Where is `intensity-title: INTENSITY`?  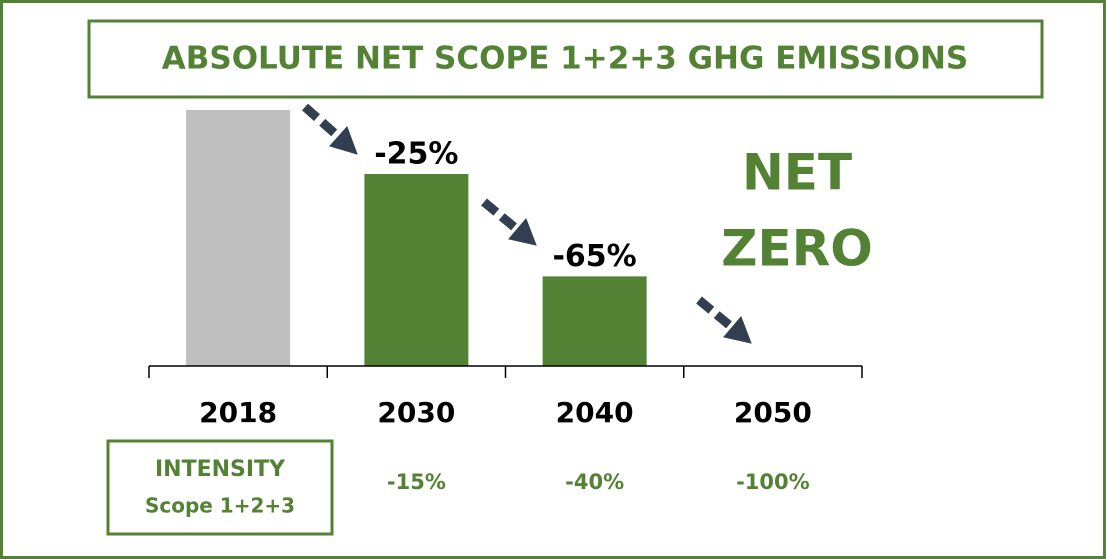
intensity-title: INTENSITY is located at coordinates (220, 469).